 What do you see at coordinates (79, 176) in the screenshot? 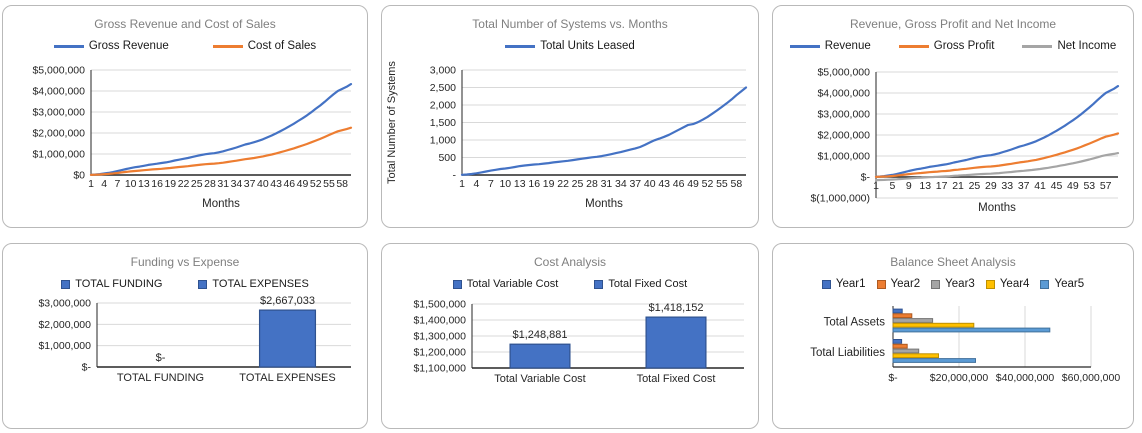
I see `svg-text: $0` at bounding box center [79, 176].